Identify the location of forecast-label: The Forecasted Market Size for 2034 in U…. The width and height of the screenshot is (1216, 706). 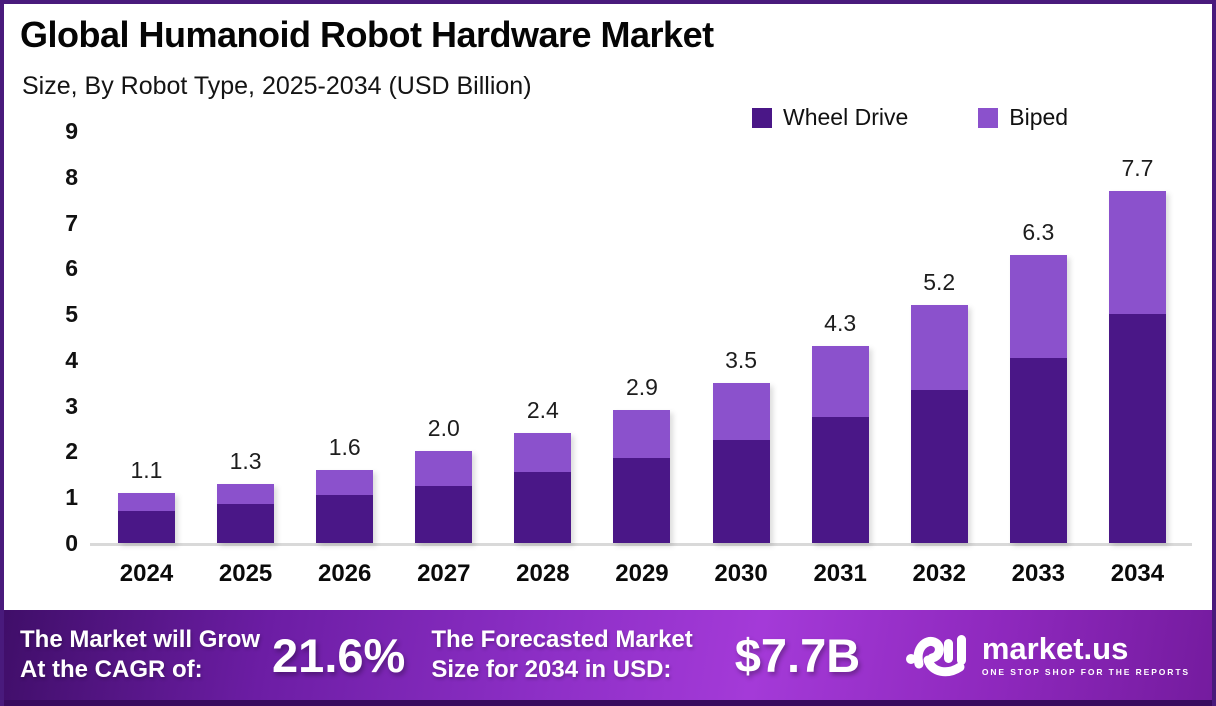
(561, 655).